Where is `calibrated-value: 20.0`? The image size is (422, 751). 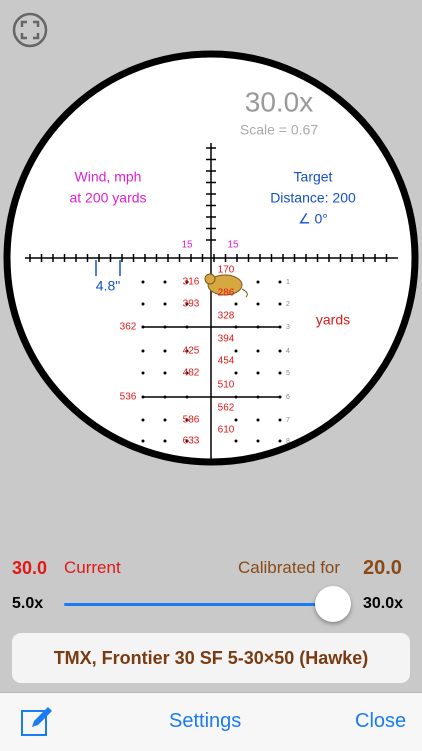 calibrated-value: 20.0 is located at coordinates (382, 568).